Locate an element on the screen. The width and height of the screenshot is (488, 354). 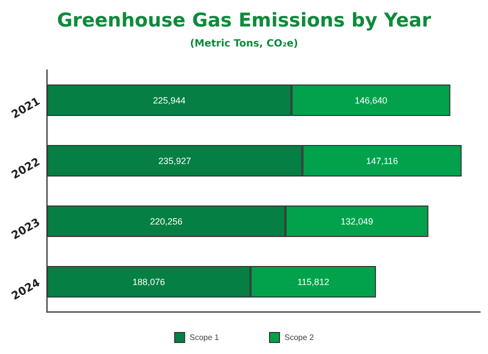
data-label: 146,640 is located at coordinates (371, 100).